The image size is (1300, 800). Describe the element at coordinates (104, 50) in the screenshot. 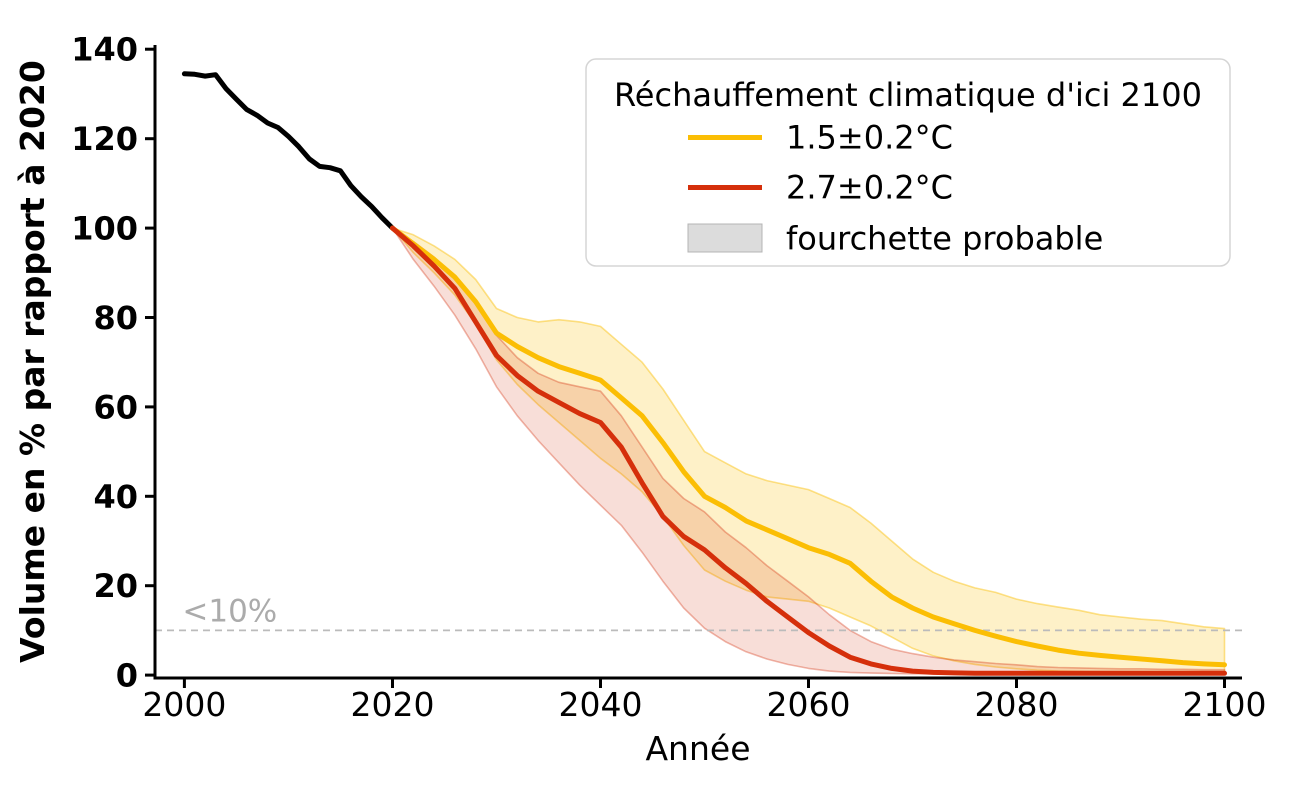

I see `y-tick-label-140: 140` at that location.